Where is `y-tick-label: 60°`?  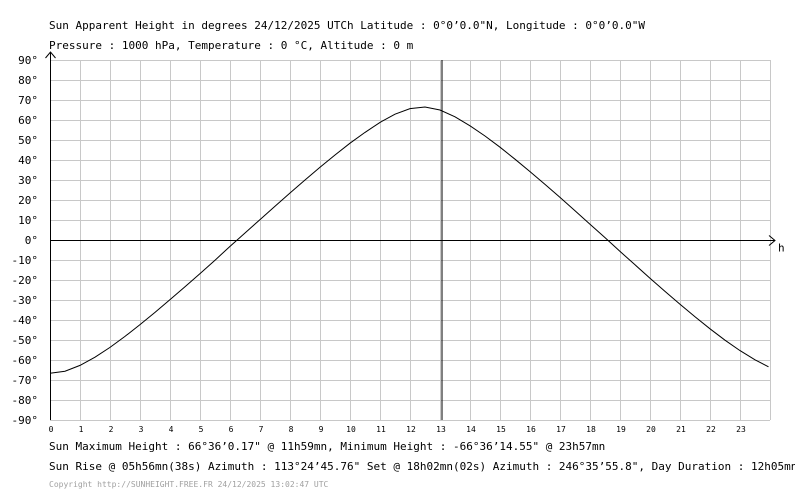 y-tick-label: 60° is located at coordinates (28, 120).